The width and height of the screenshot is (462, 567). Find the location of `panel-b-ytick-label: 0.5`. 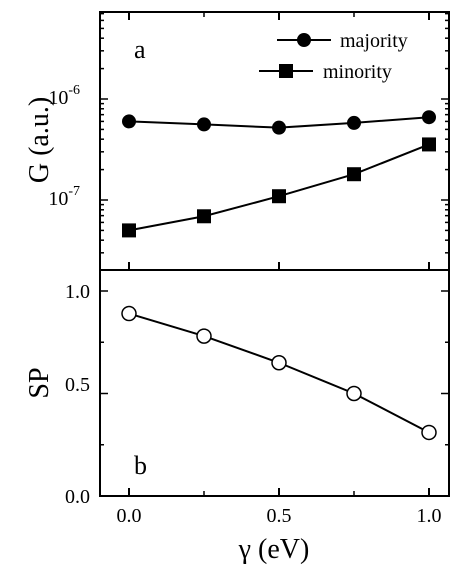

panel-b-ytick-label: 0.5 is located at coordinates (77, 385).